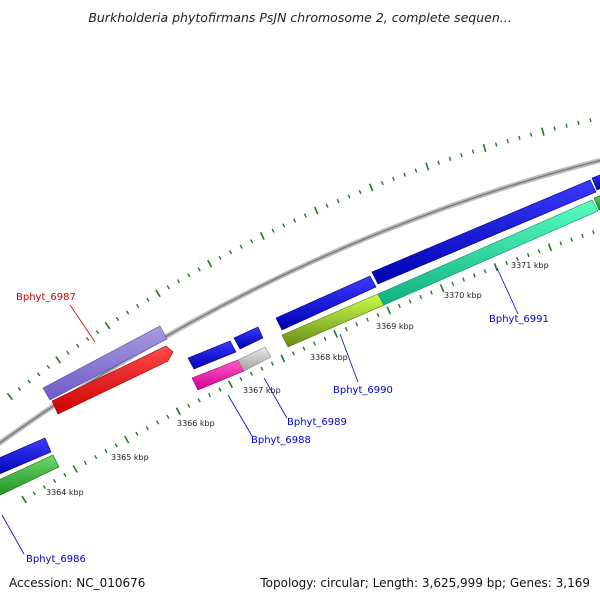  Describe the element at coordinates (56, 559) in the screenshot. I see `gene-label-bphyt-6986: Bphyt_6986` at that location.